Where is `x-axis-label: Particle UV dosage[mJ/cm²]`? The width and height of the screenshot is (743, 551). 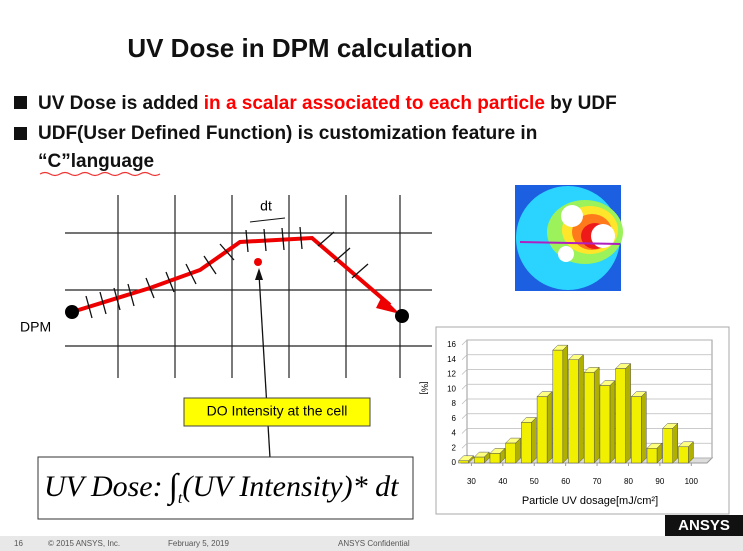 x-axis-label: Particle UV dosage[mJ/cm²] is located at coordinates (590, 501).